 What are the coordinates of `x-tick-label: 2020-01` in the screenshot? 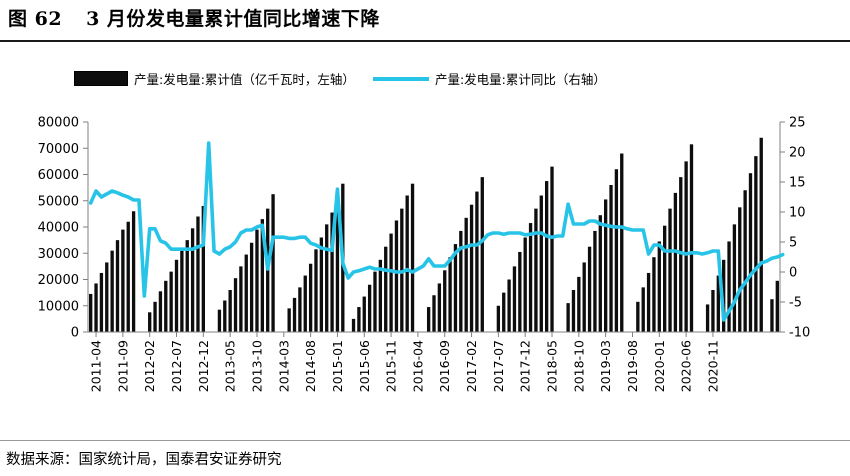 It's located at (659, 366).